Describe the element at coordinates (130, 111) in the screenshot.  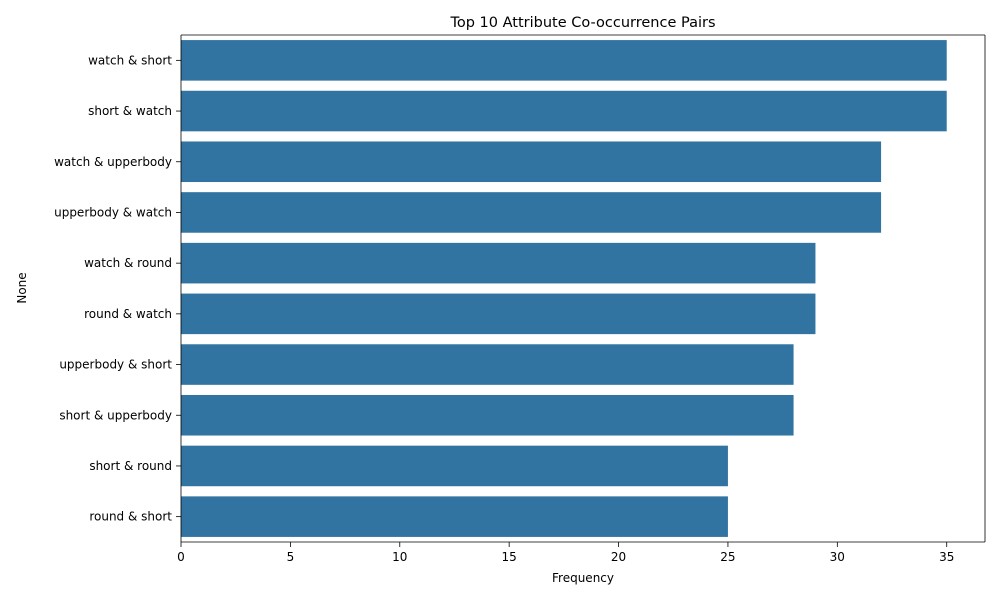
I see `y-tick-label: short & watch` at that location.